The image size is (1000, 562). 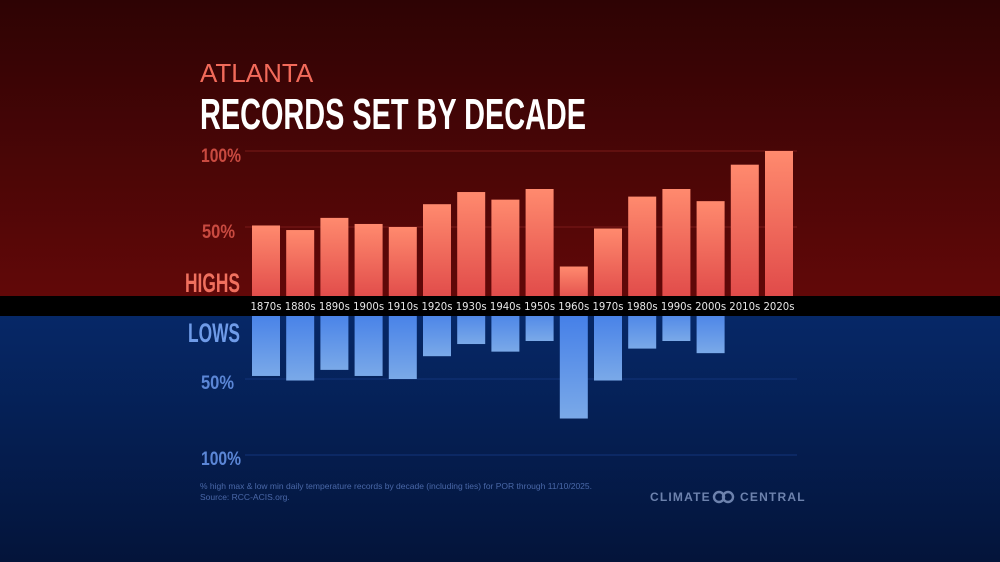 What do you see at coordinates (300, 266) in the screenshot?
I see `bar-highs-1880s` at bounding box center [300, 266].